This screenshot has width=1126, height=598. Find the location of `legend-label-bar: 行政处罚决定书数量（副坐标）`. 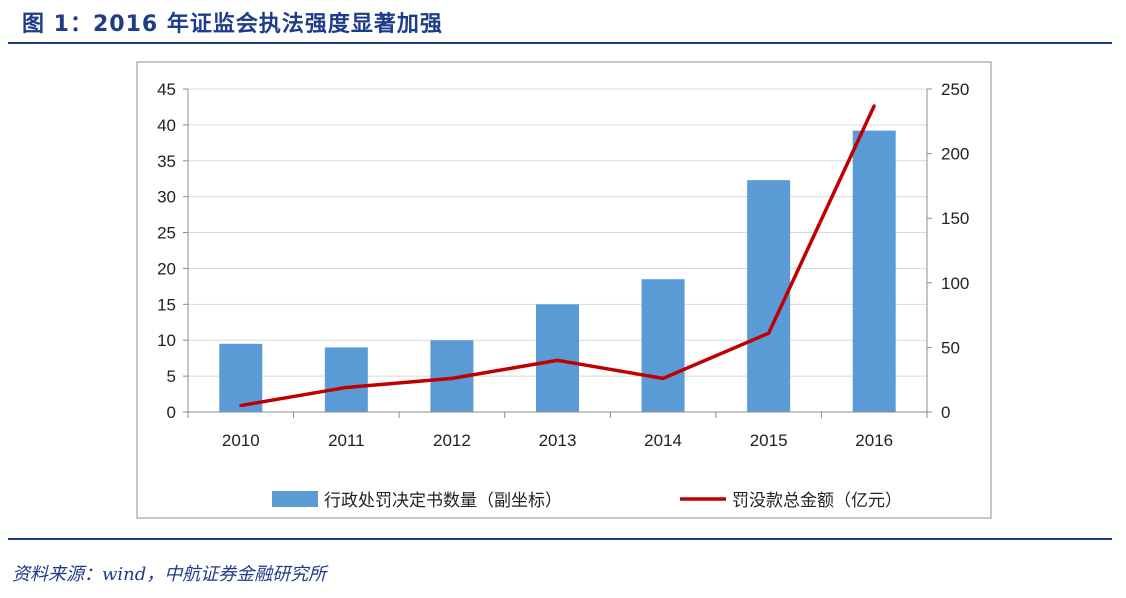

legend-label-bar: 行政处罚决定书数量（副坐标） is located at coordinates (443, 501).